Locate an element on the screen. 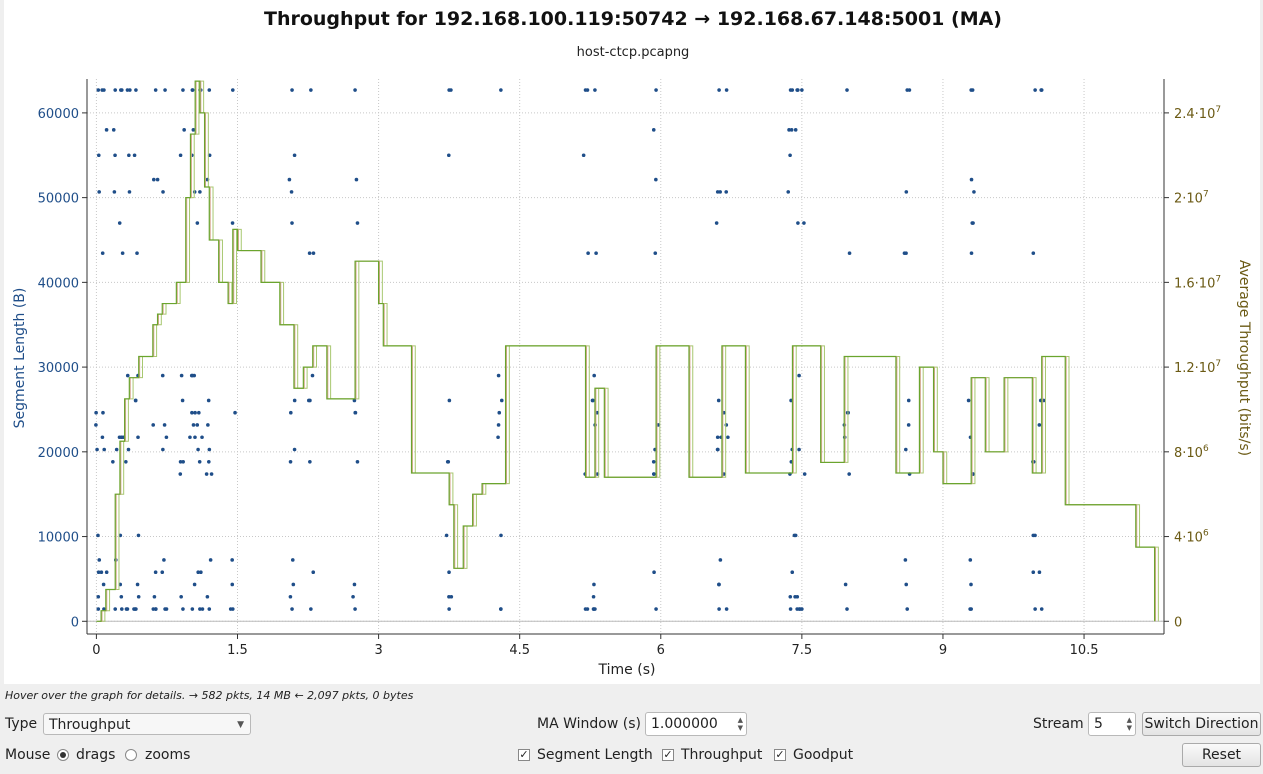  mouse-zooms-label: zooms is located at coordinates (168, 755).